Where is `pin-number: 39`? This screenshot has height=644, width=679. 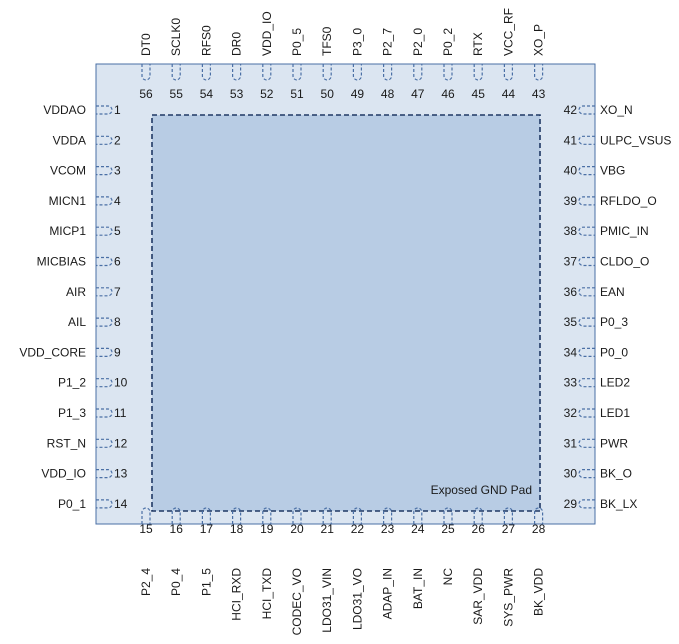
pin-number: 39 is located at coordinates (571, 201).